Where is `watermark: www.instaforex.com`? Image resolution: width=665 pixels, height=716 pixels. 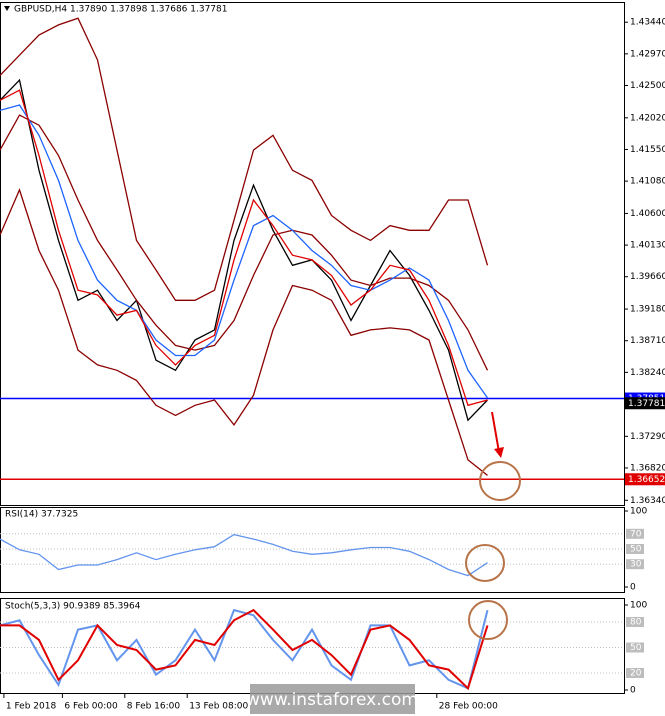 watermark: www.instaforex.com is located at coordinates (332, 700).